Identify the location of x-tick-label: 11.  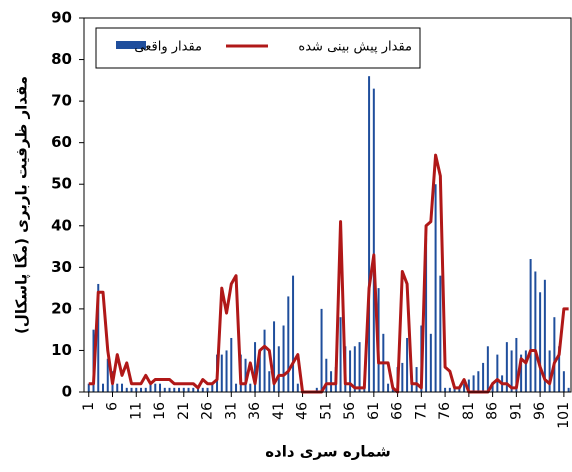
(136, 411).